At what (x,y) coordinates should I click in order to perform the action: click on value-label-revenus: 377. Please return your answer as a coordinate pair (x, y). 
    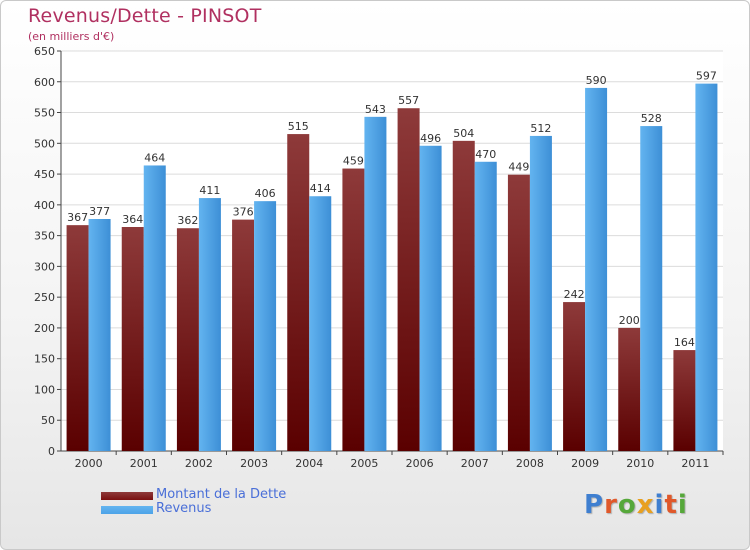
    Looking at the image, I should click on (99, 211).